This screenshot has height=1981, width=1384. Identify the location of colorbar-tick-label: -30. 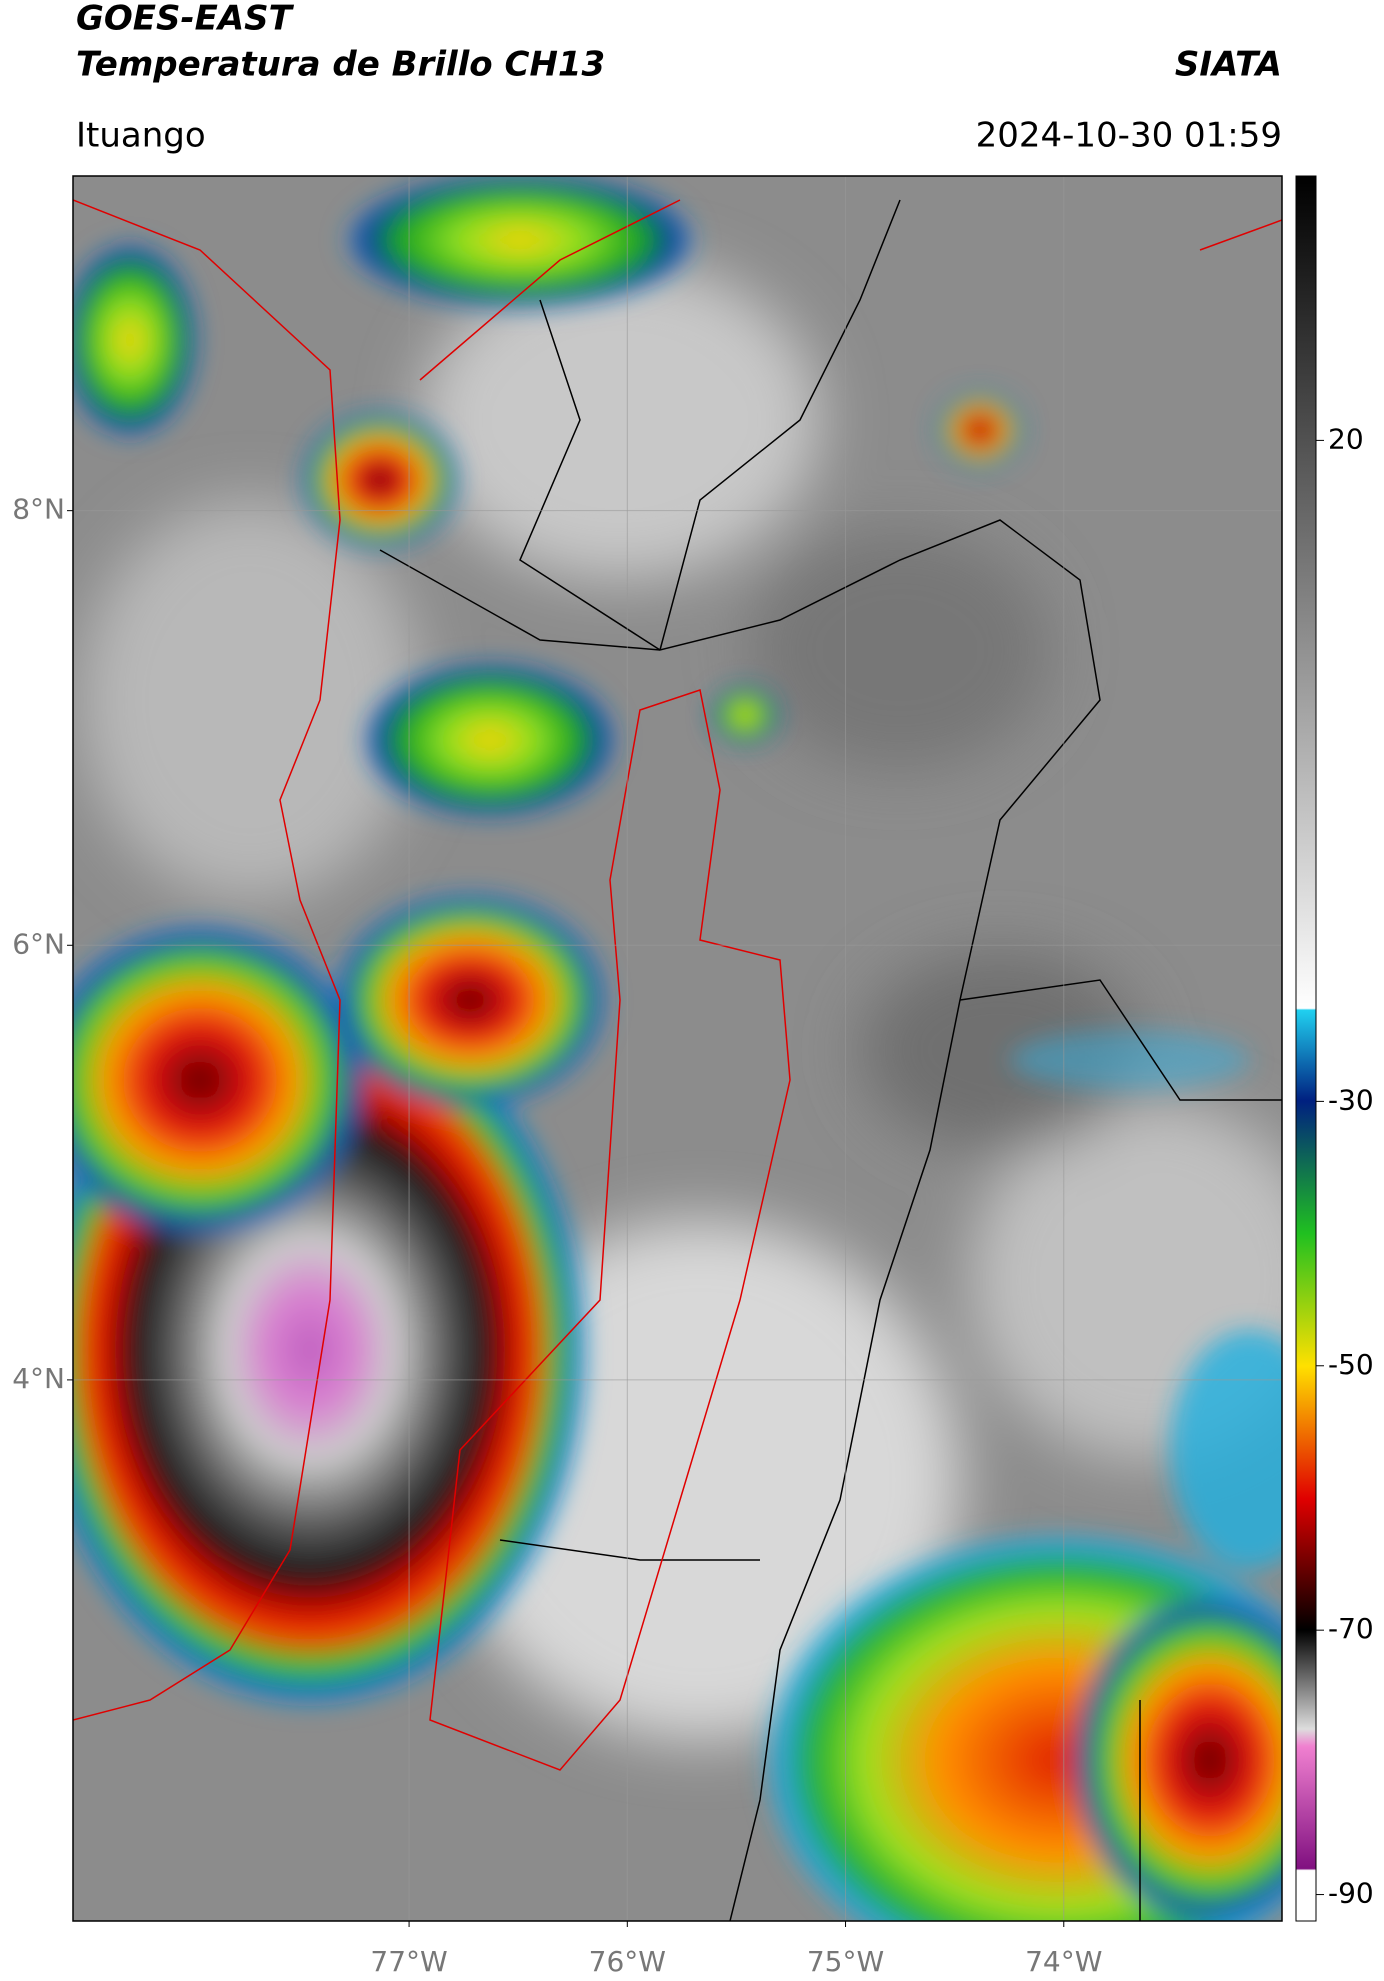
(1351, 1099).